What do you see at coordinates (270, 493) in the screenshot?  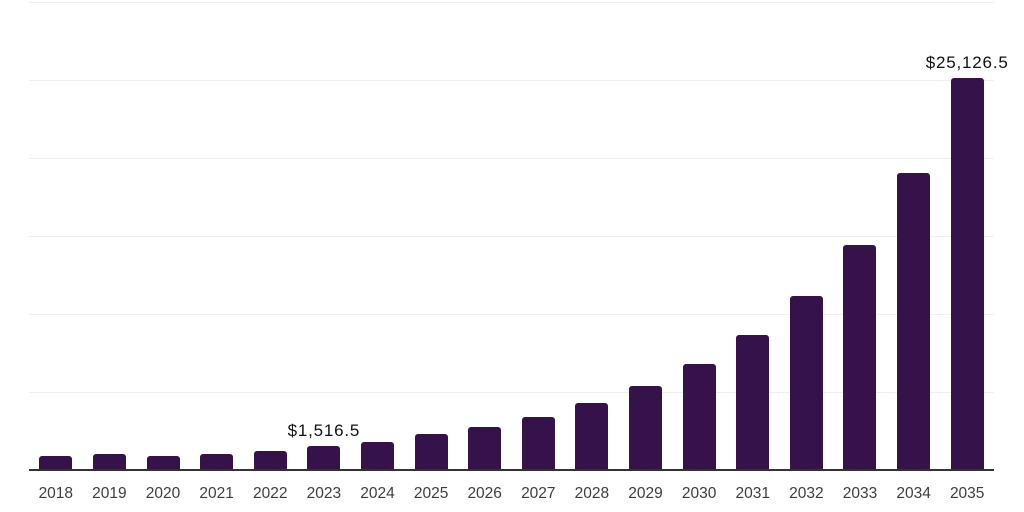 I see `x-tick-2022: 2022` at bounding box center [270, 493].